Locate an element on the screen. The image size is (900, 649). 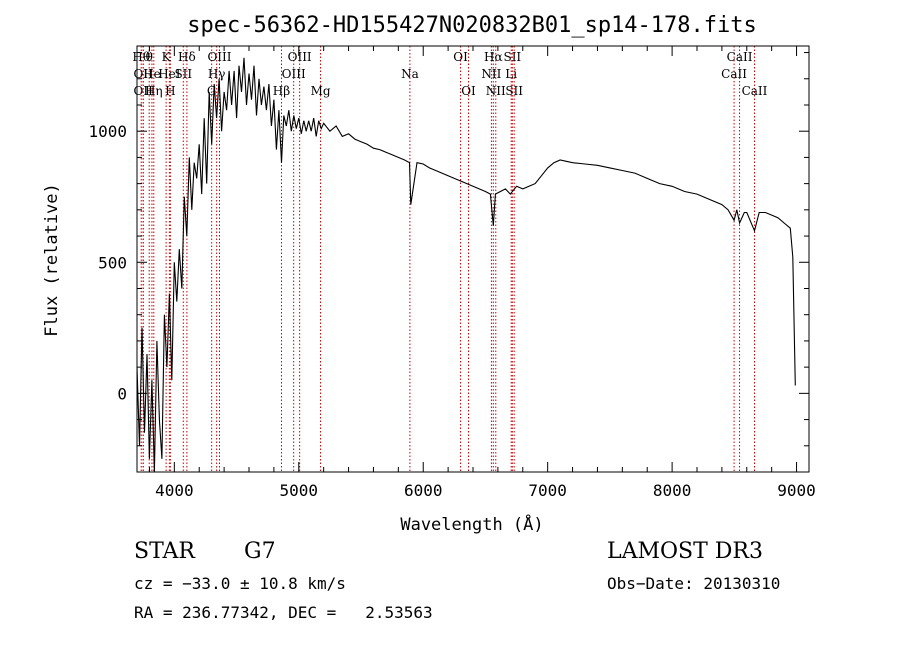
line-label-7: HeI is located at coordinates (169, 74).